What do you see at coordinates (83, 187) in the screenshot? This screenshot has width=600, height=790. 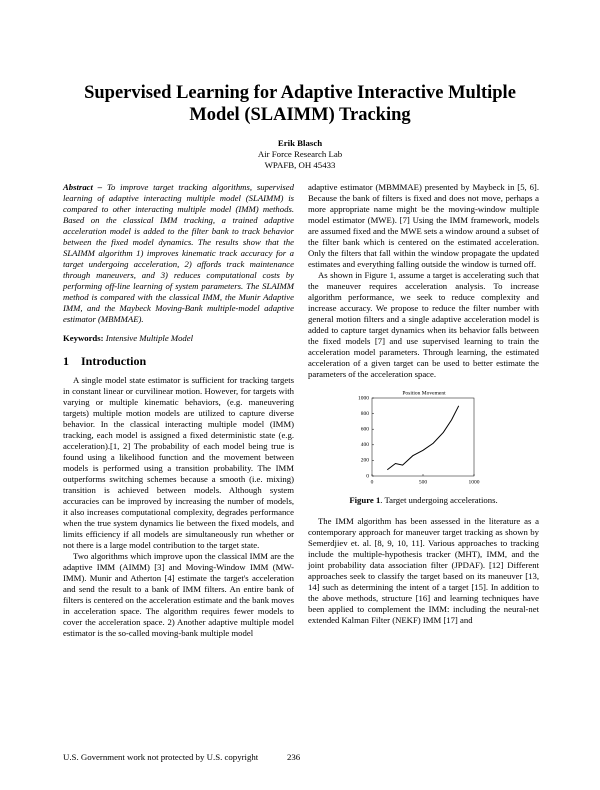 I see `abstract-label: Abstract –` at bounding box center [83, 187].